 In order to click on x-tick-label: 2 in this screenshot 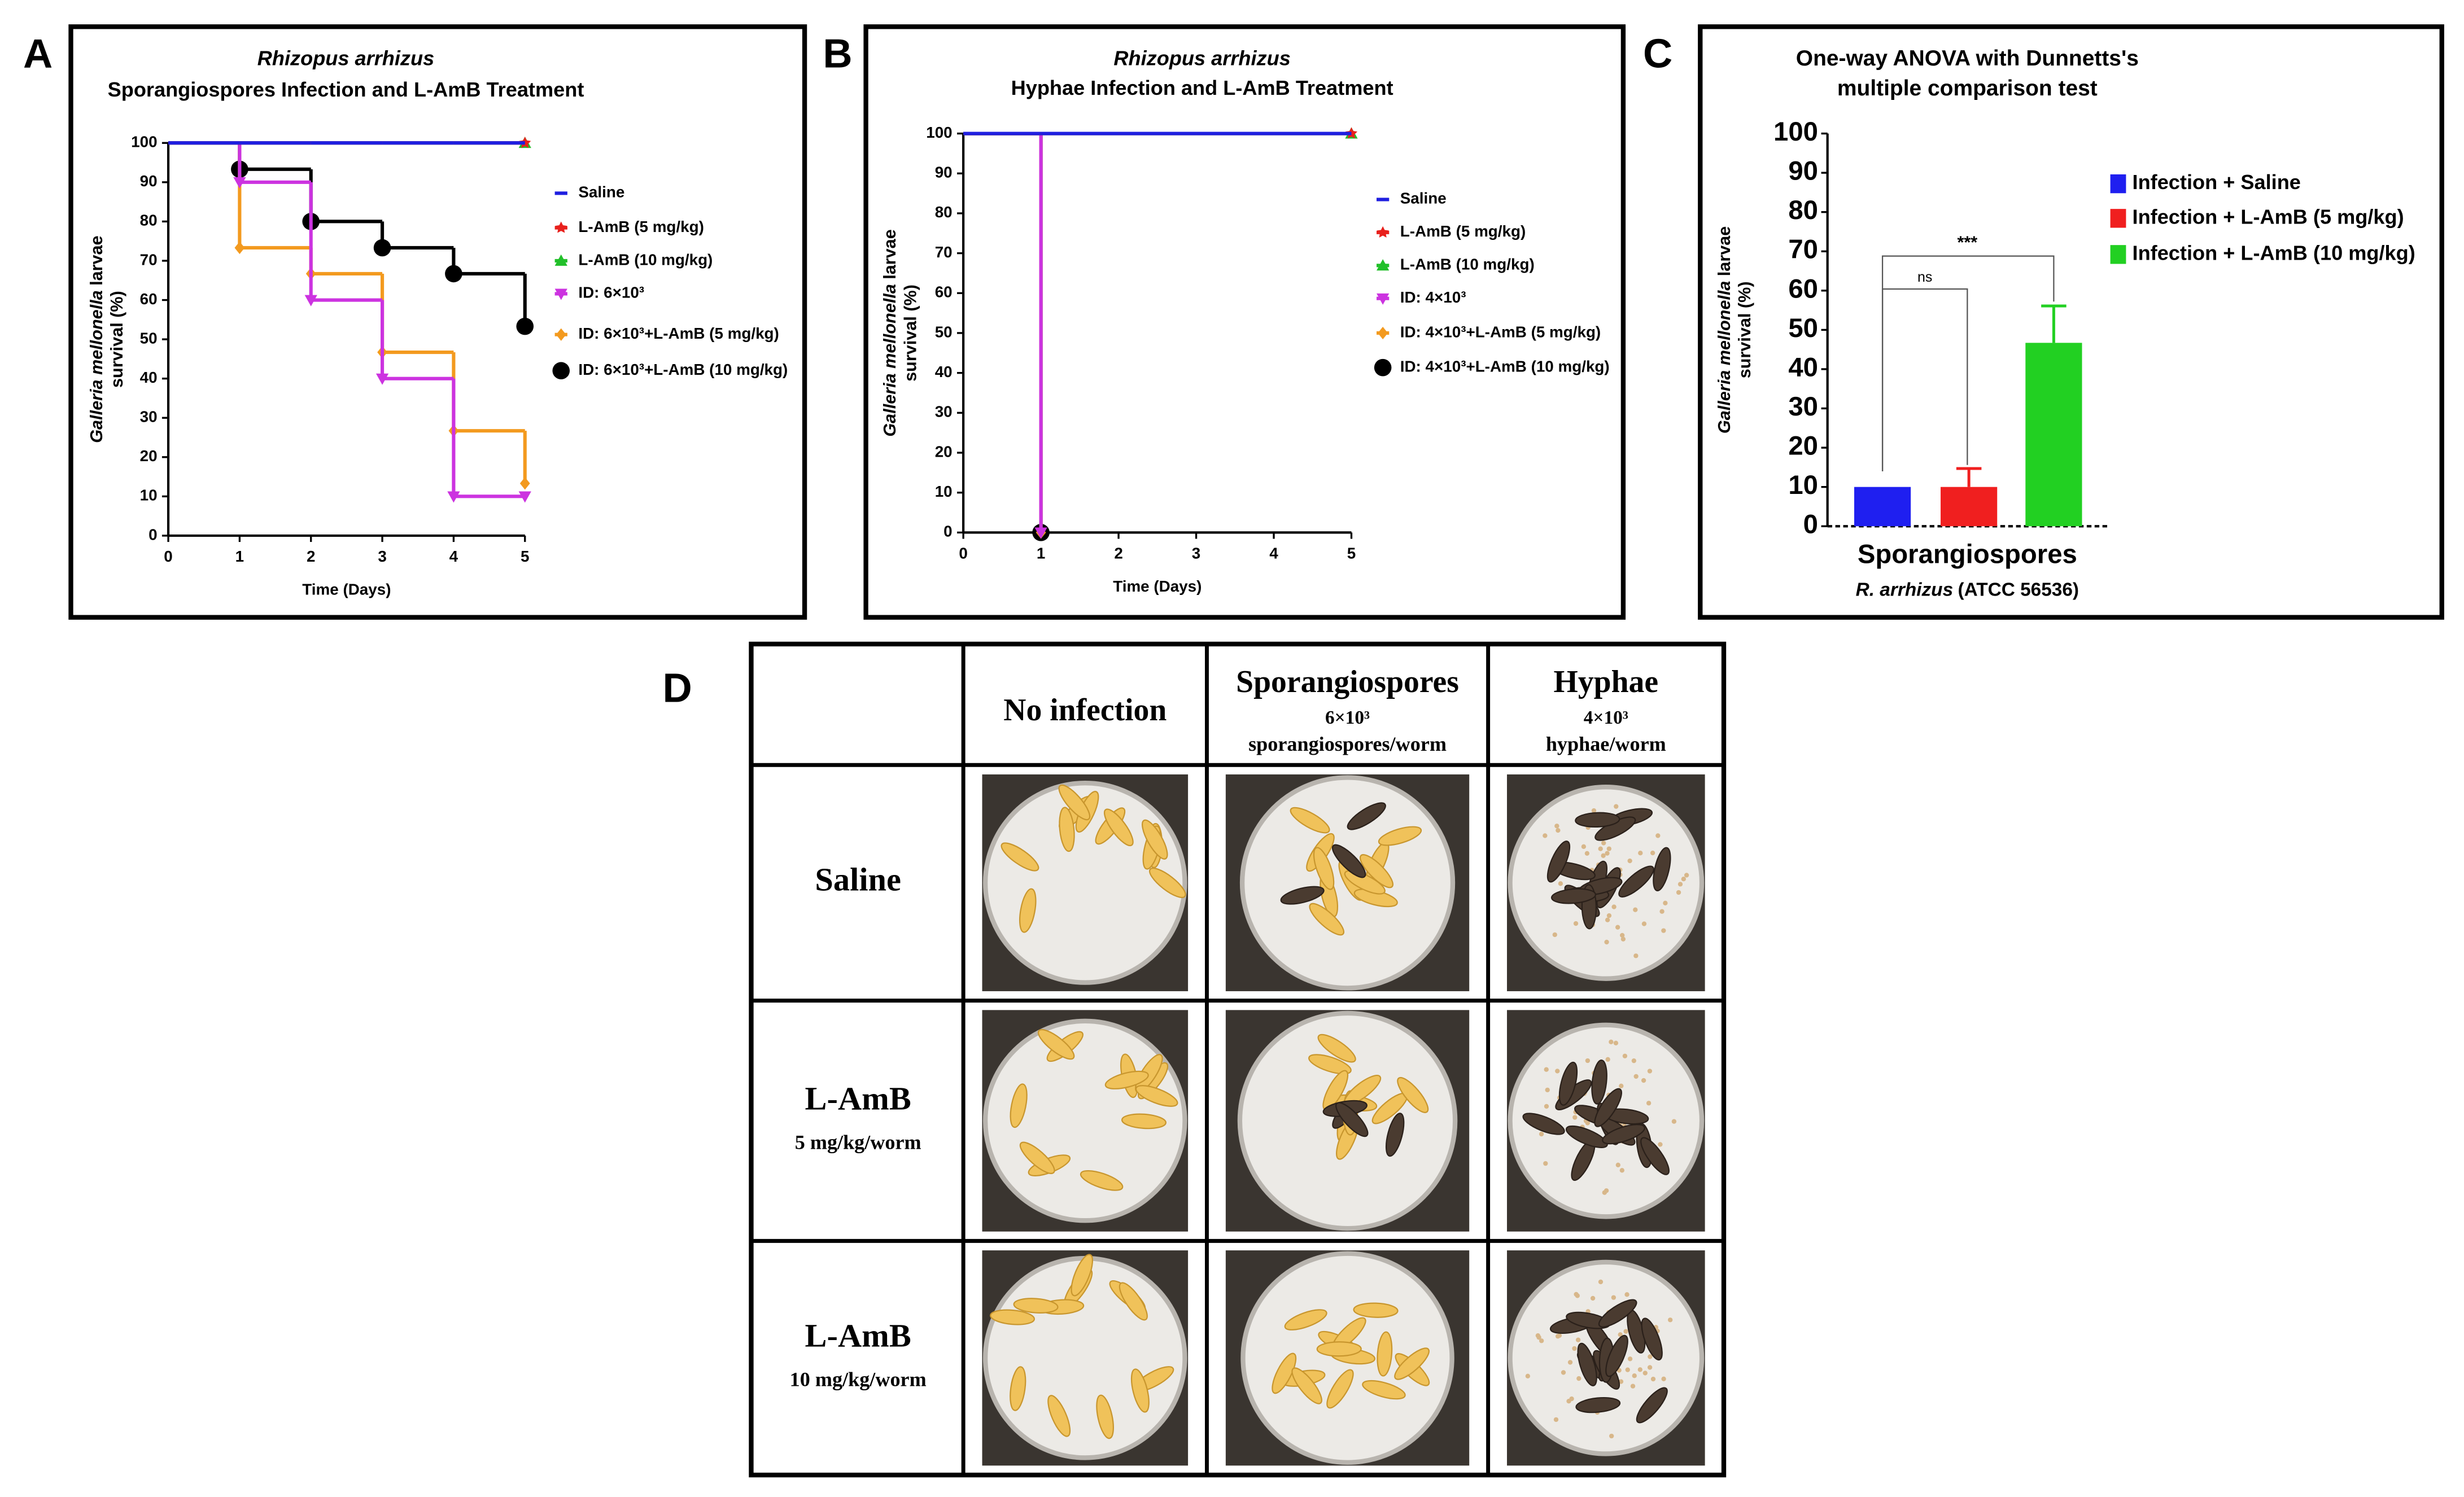, I will do `click(1118, 553)`.